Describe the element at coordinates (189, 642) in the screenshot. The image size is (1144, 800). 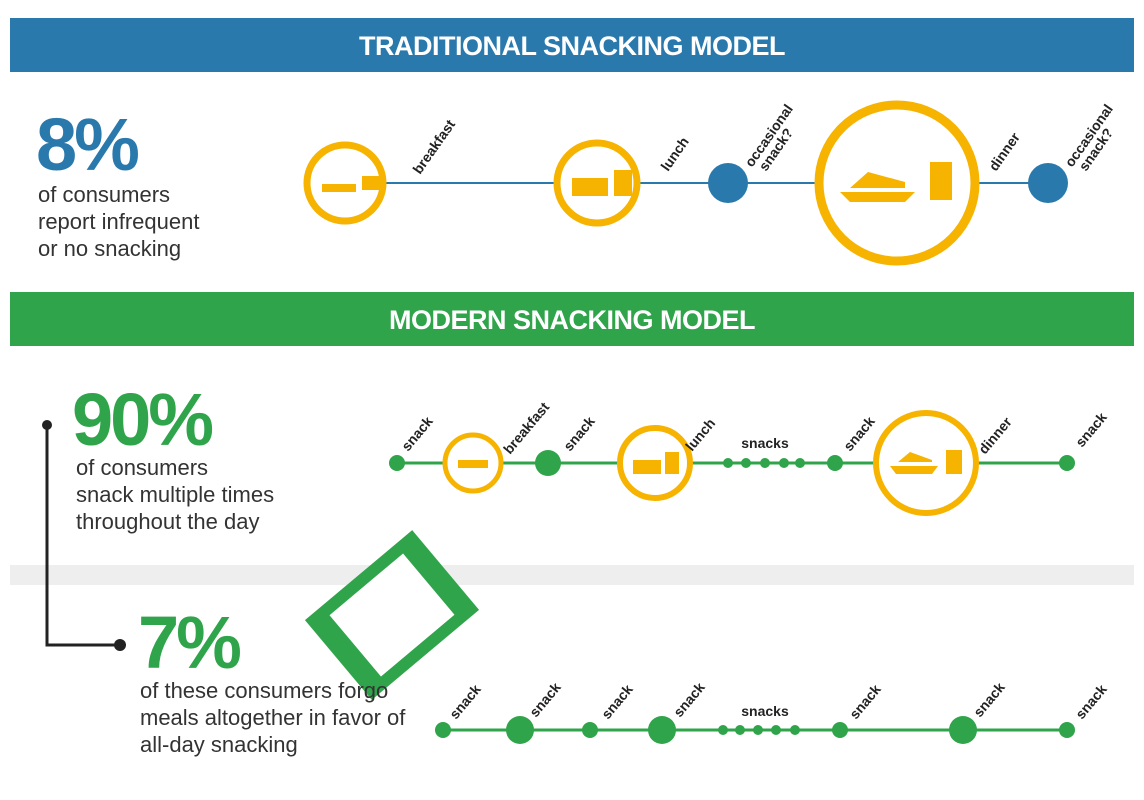
I see `stat: 7%` at that location.